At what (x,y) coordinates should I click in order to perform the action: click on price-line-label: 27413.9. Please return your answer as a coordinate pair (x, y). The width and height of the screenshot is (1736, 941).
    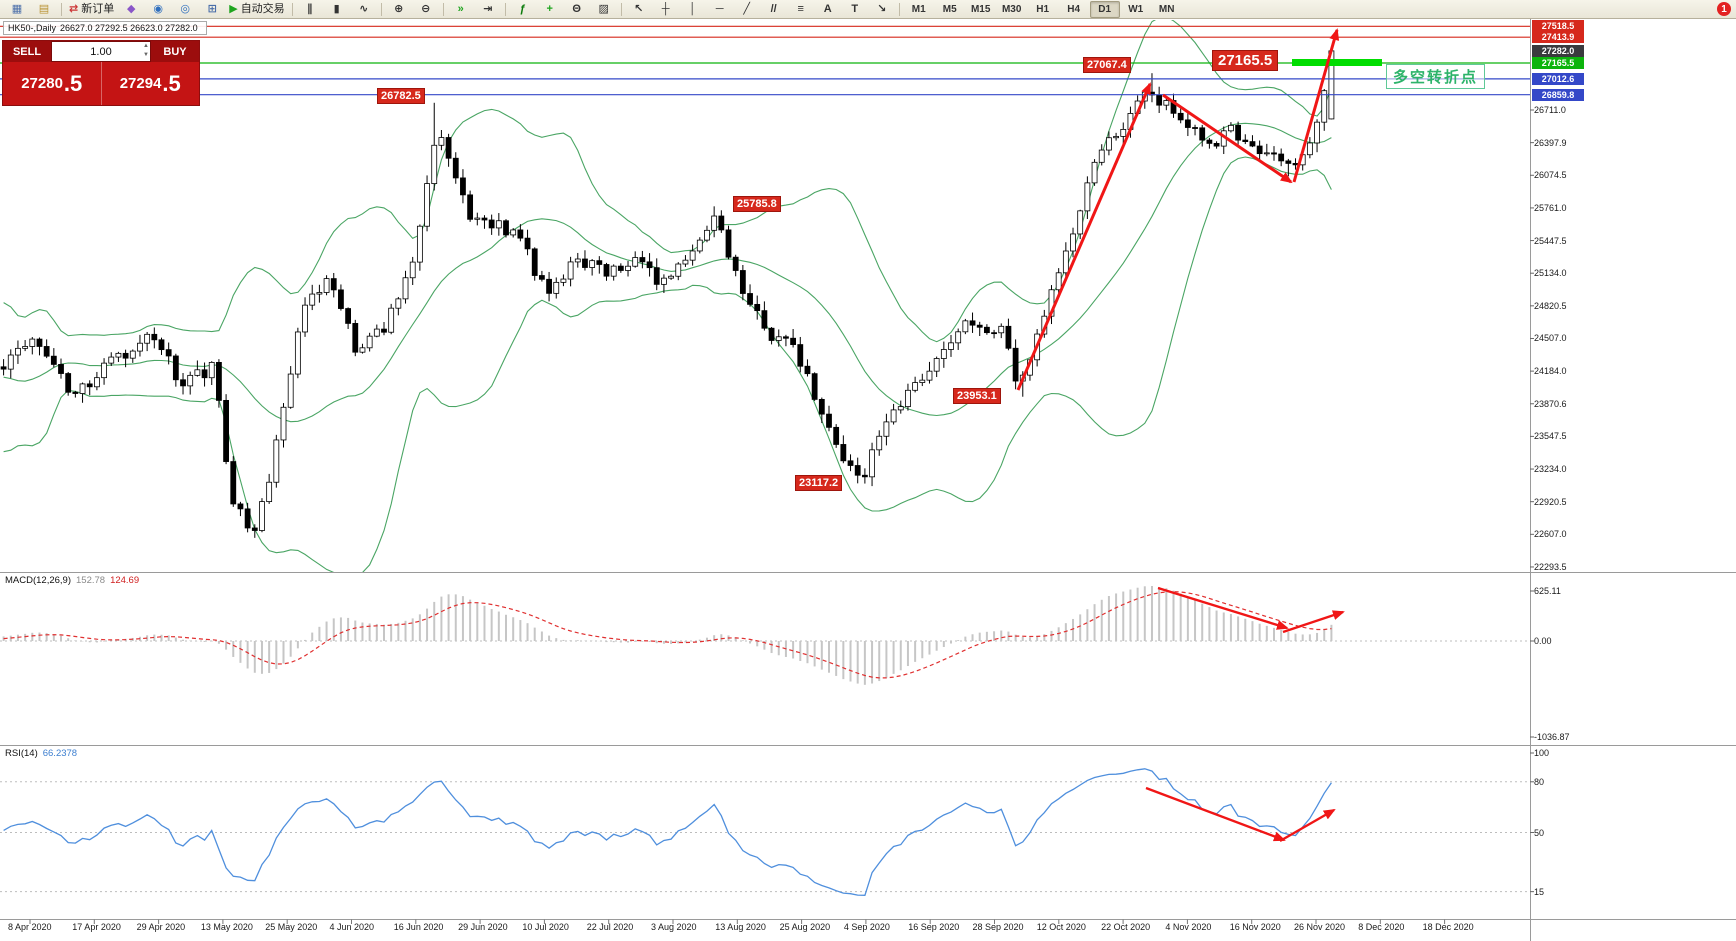
    Looking at the image, I should click on (1558, 37).